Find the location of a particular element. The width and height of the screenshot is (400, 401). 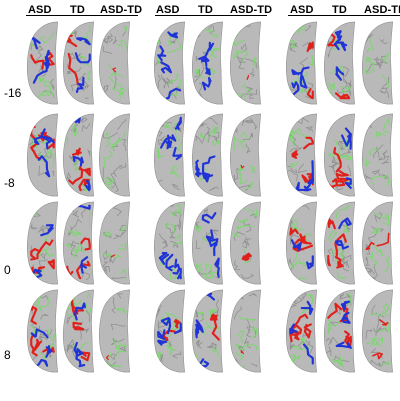

column-group-3-header is located at coordinates (344, 12).